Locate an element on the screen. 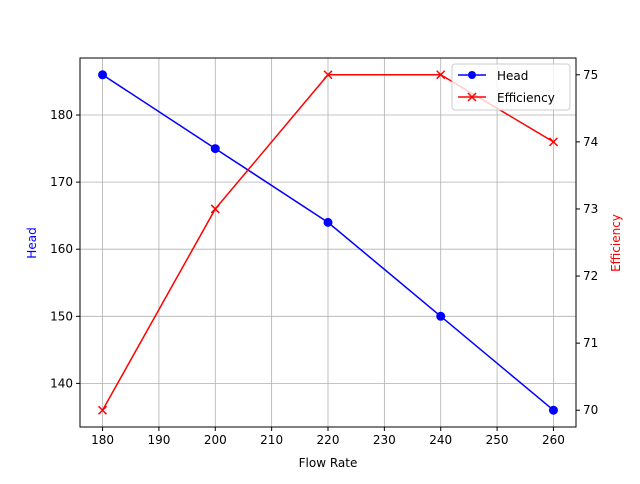  legend: Head Efficiency is located at coordinates (511, 87).